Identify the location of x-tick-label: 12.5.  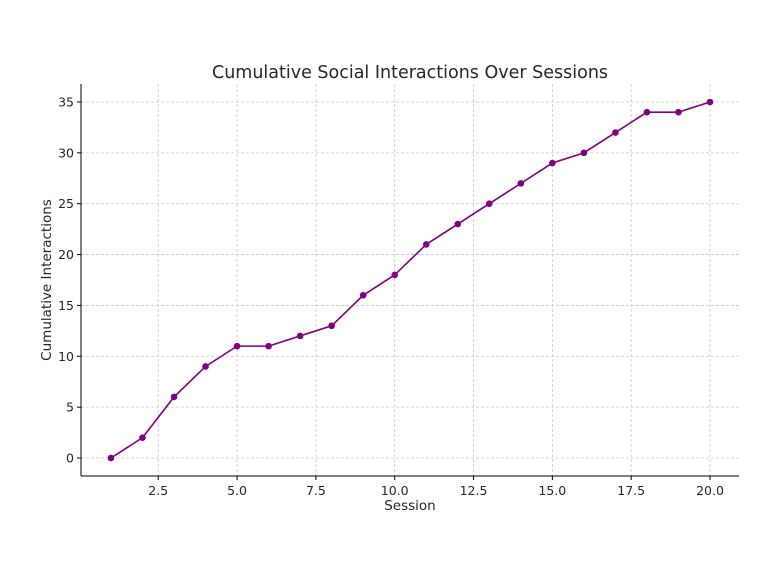
(474, 490).